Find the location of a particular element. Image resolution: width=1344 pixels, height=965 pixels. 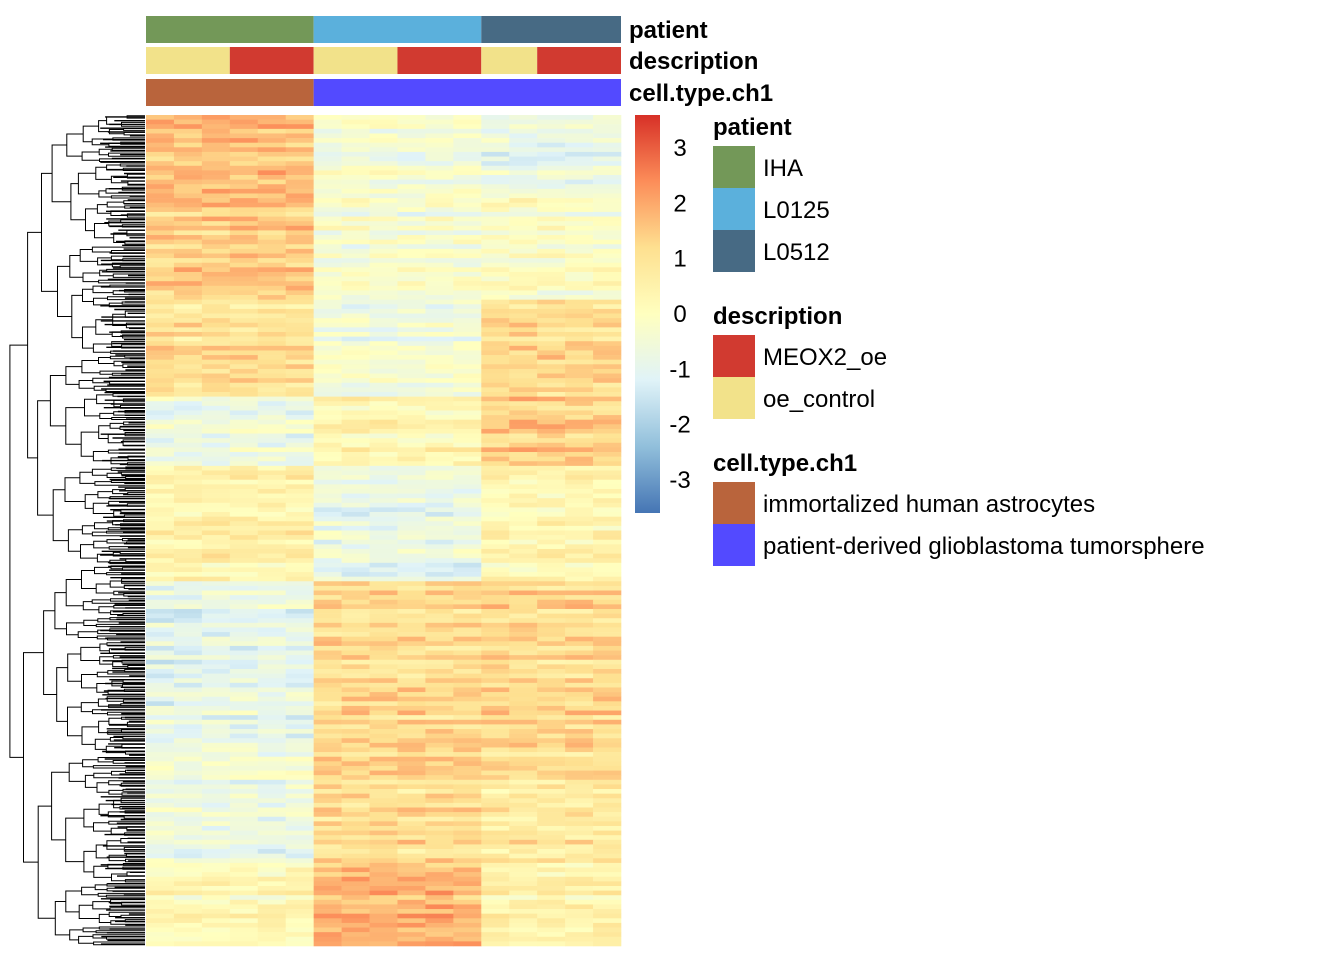

color-scale-bar is located at coordinates (647, 314).